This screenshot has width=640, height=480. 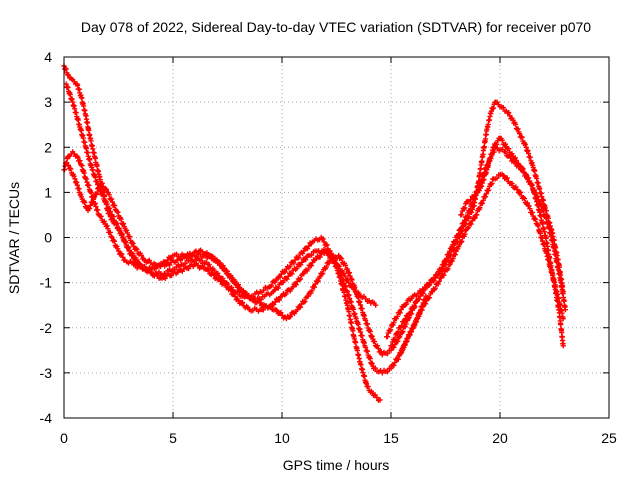 I want to click on y-tick-label: 0, so click(x=48, y=238).